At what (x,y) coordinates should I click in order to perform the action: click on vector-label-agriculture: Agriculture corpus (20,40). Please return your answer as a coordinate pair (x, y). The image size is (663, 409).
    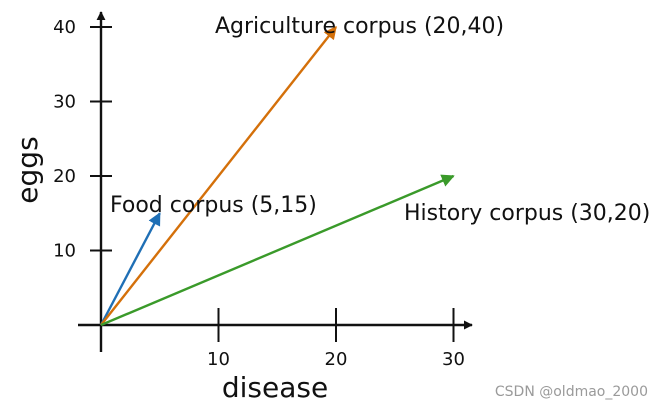
    Looking at the image, I should click on (359, 26).